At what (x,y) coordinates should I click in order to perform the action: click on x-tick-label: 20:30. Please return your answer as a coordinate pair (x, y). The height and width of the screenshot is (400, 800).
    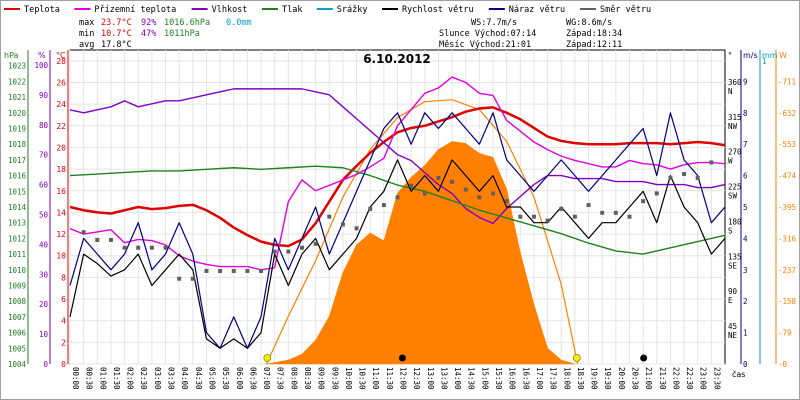
    Looking at the image, I should click on (634, 378).